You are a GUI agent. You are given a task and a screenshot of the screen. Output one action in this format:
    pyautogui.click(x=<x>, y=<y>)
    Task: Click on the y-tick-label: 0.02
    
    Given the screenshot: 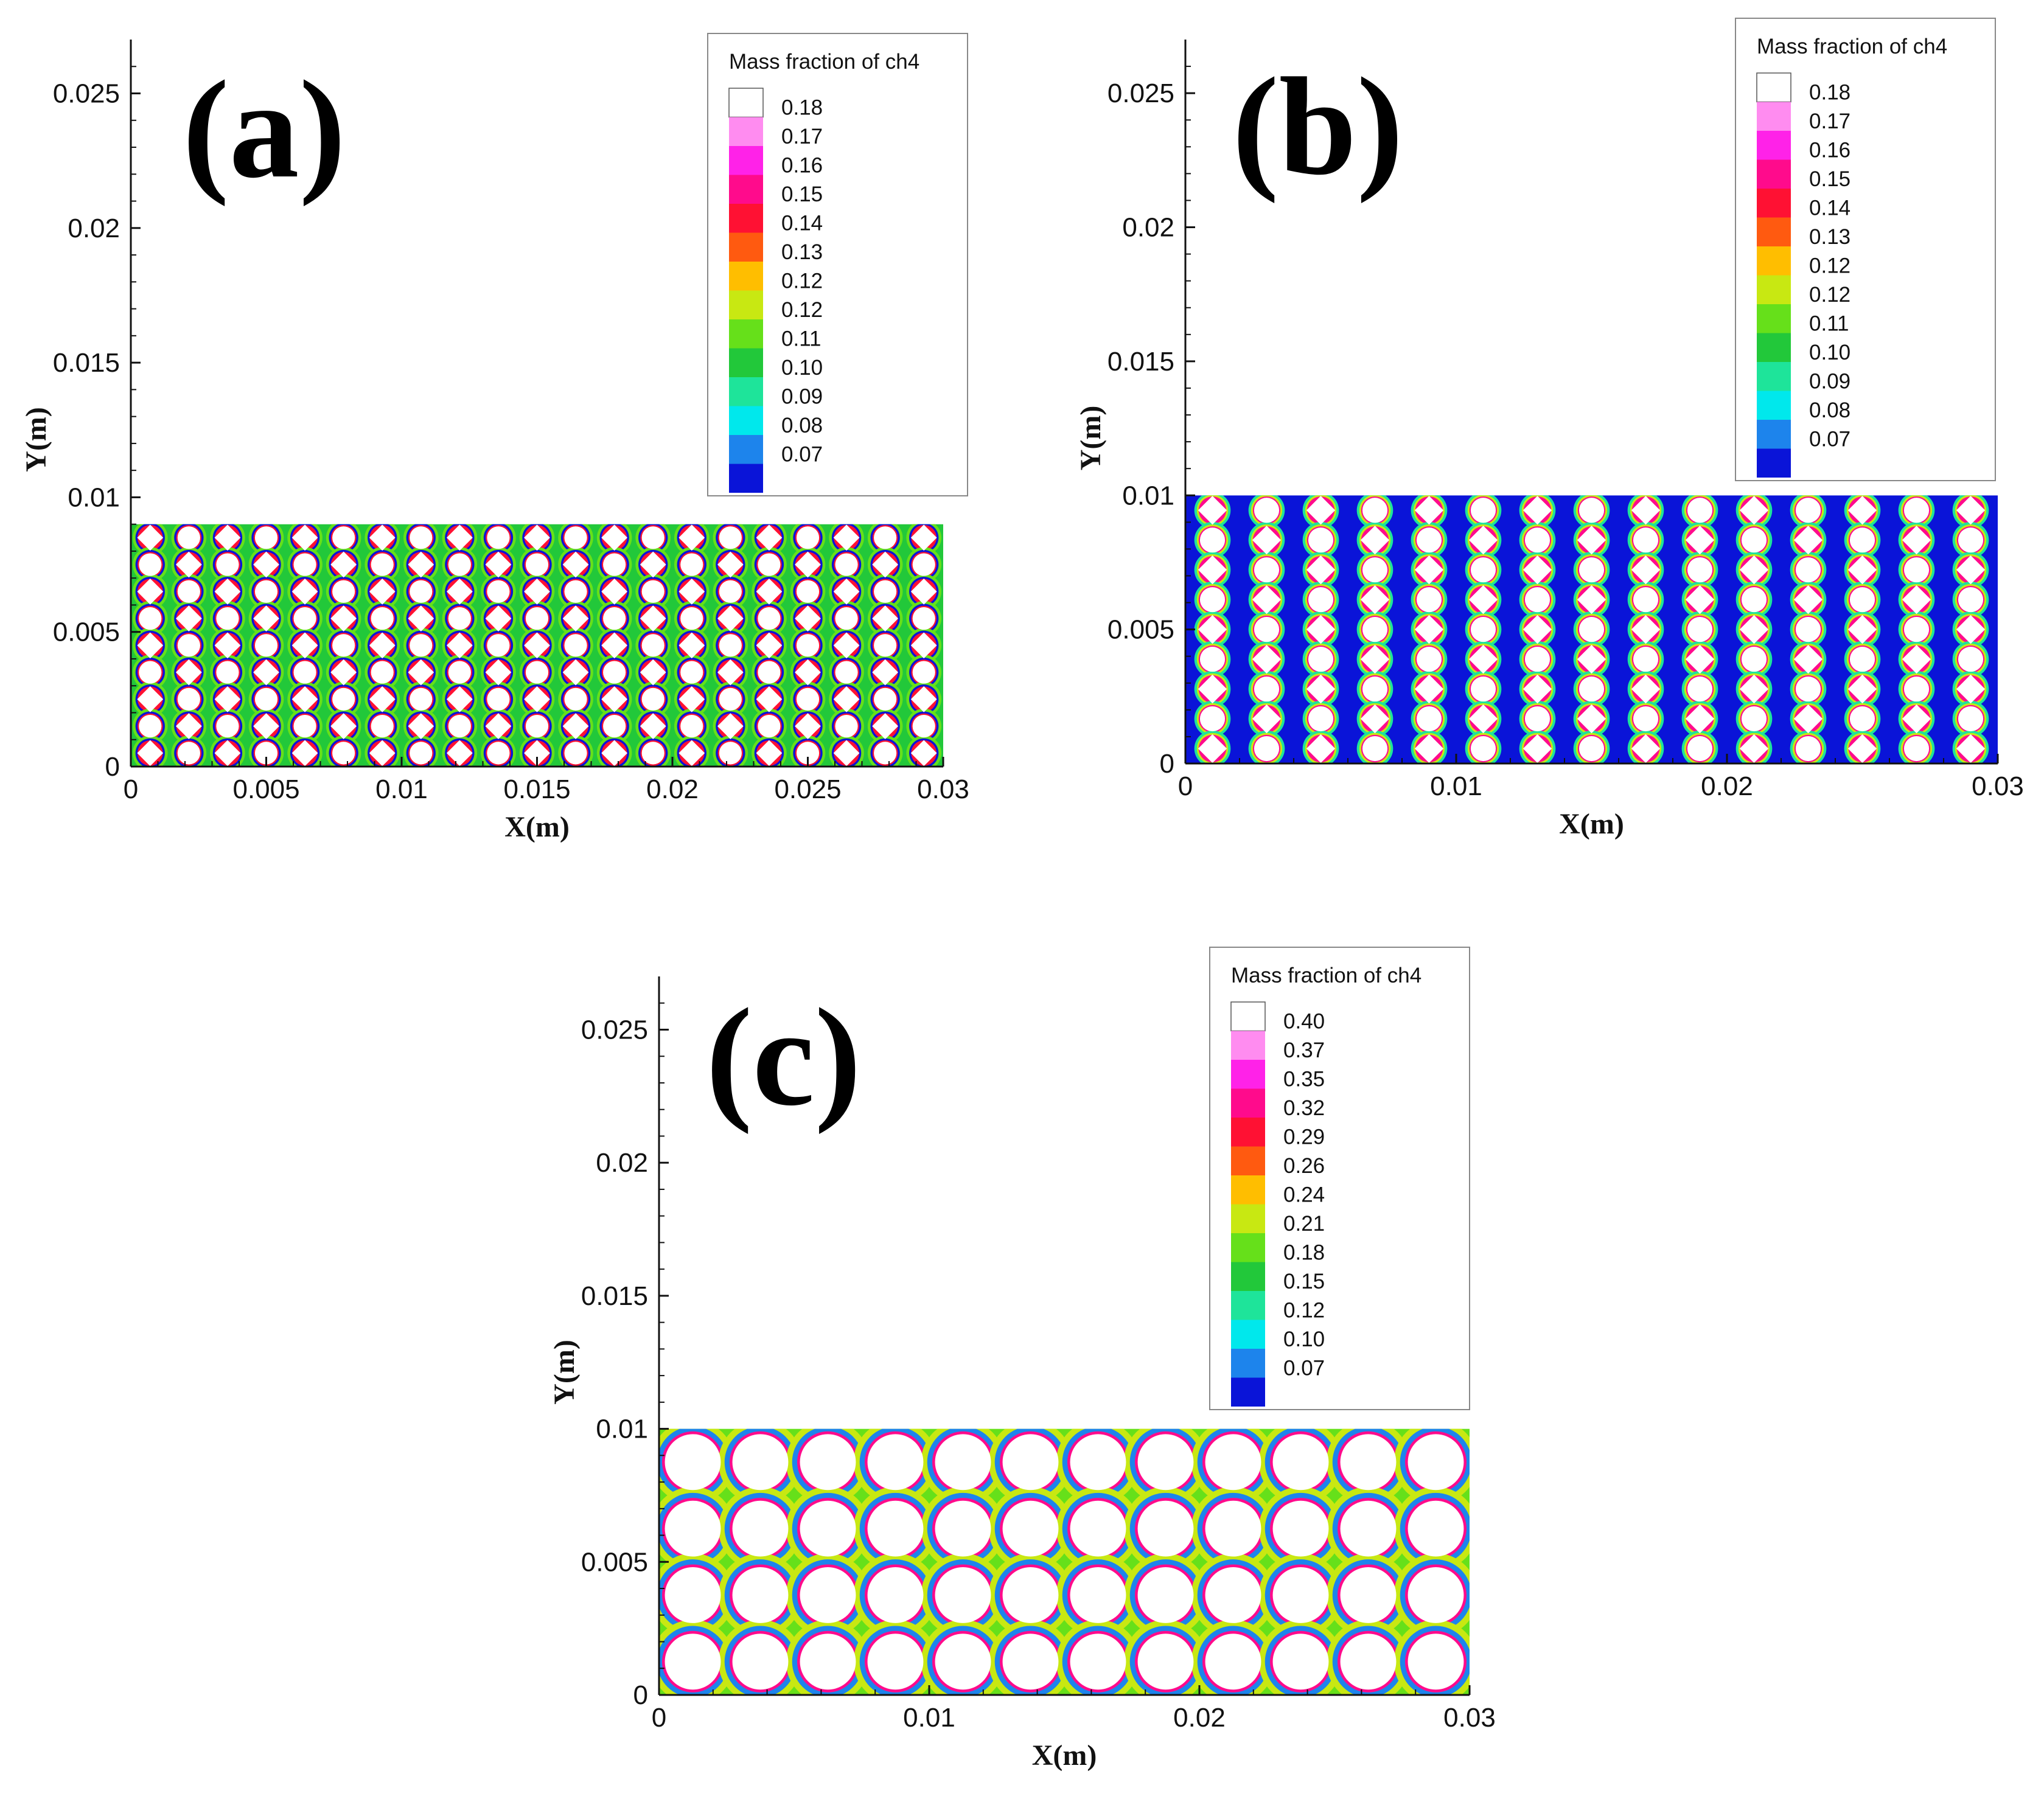 What is the action you would take?
    pyautogui.click(x=622, y=1163)
    